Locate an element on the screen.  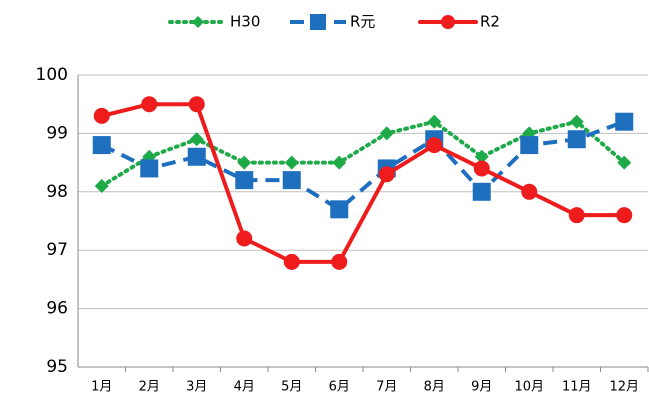
x-tick-label: 7月 is located at coordinates (386, 387).